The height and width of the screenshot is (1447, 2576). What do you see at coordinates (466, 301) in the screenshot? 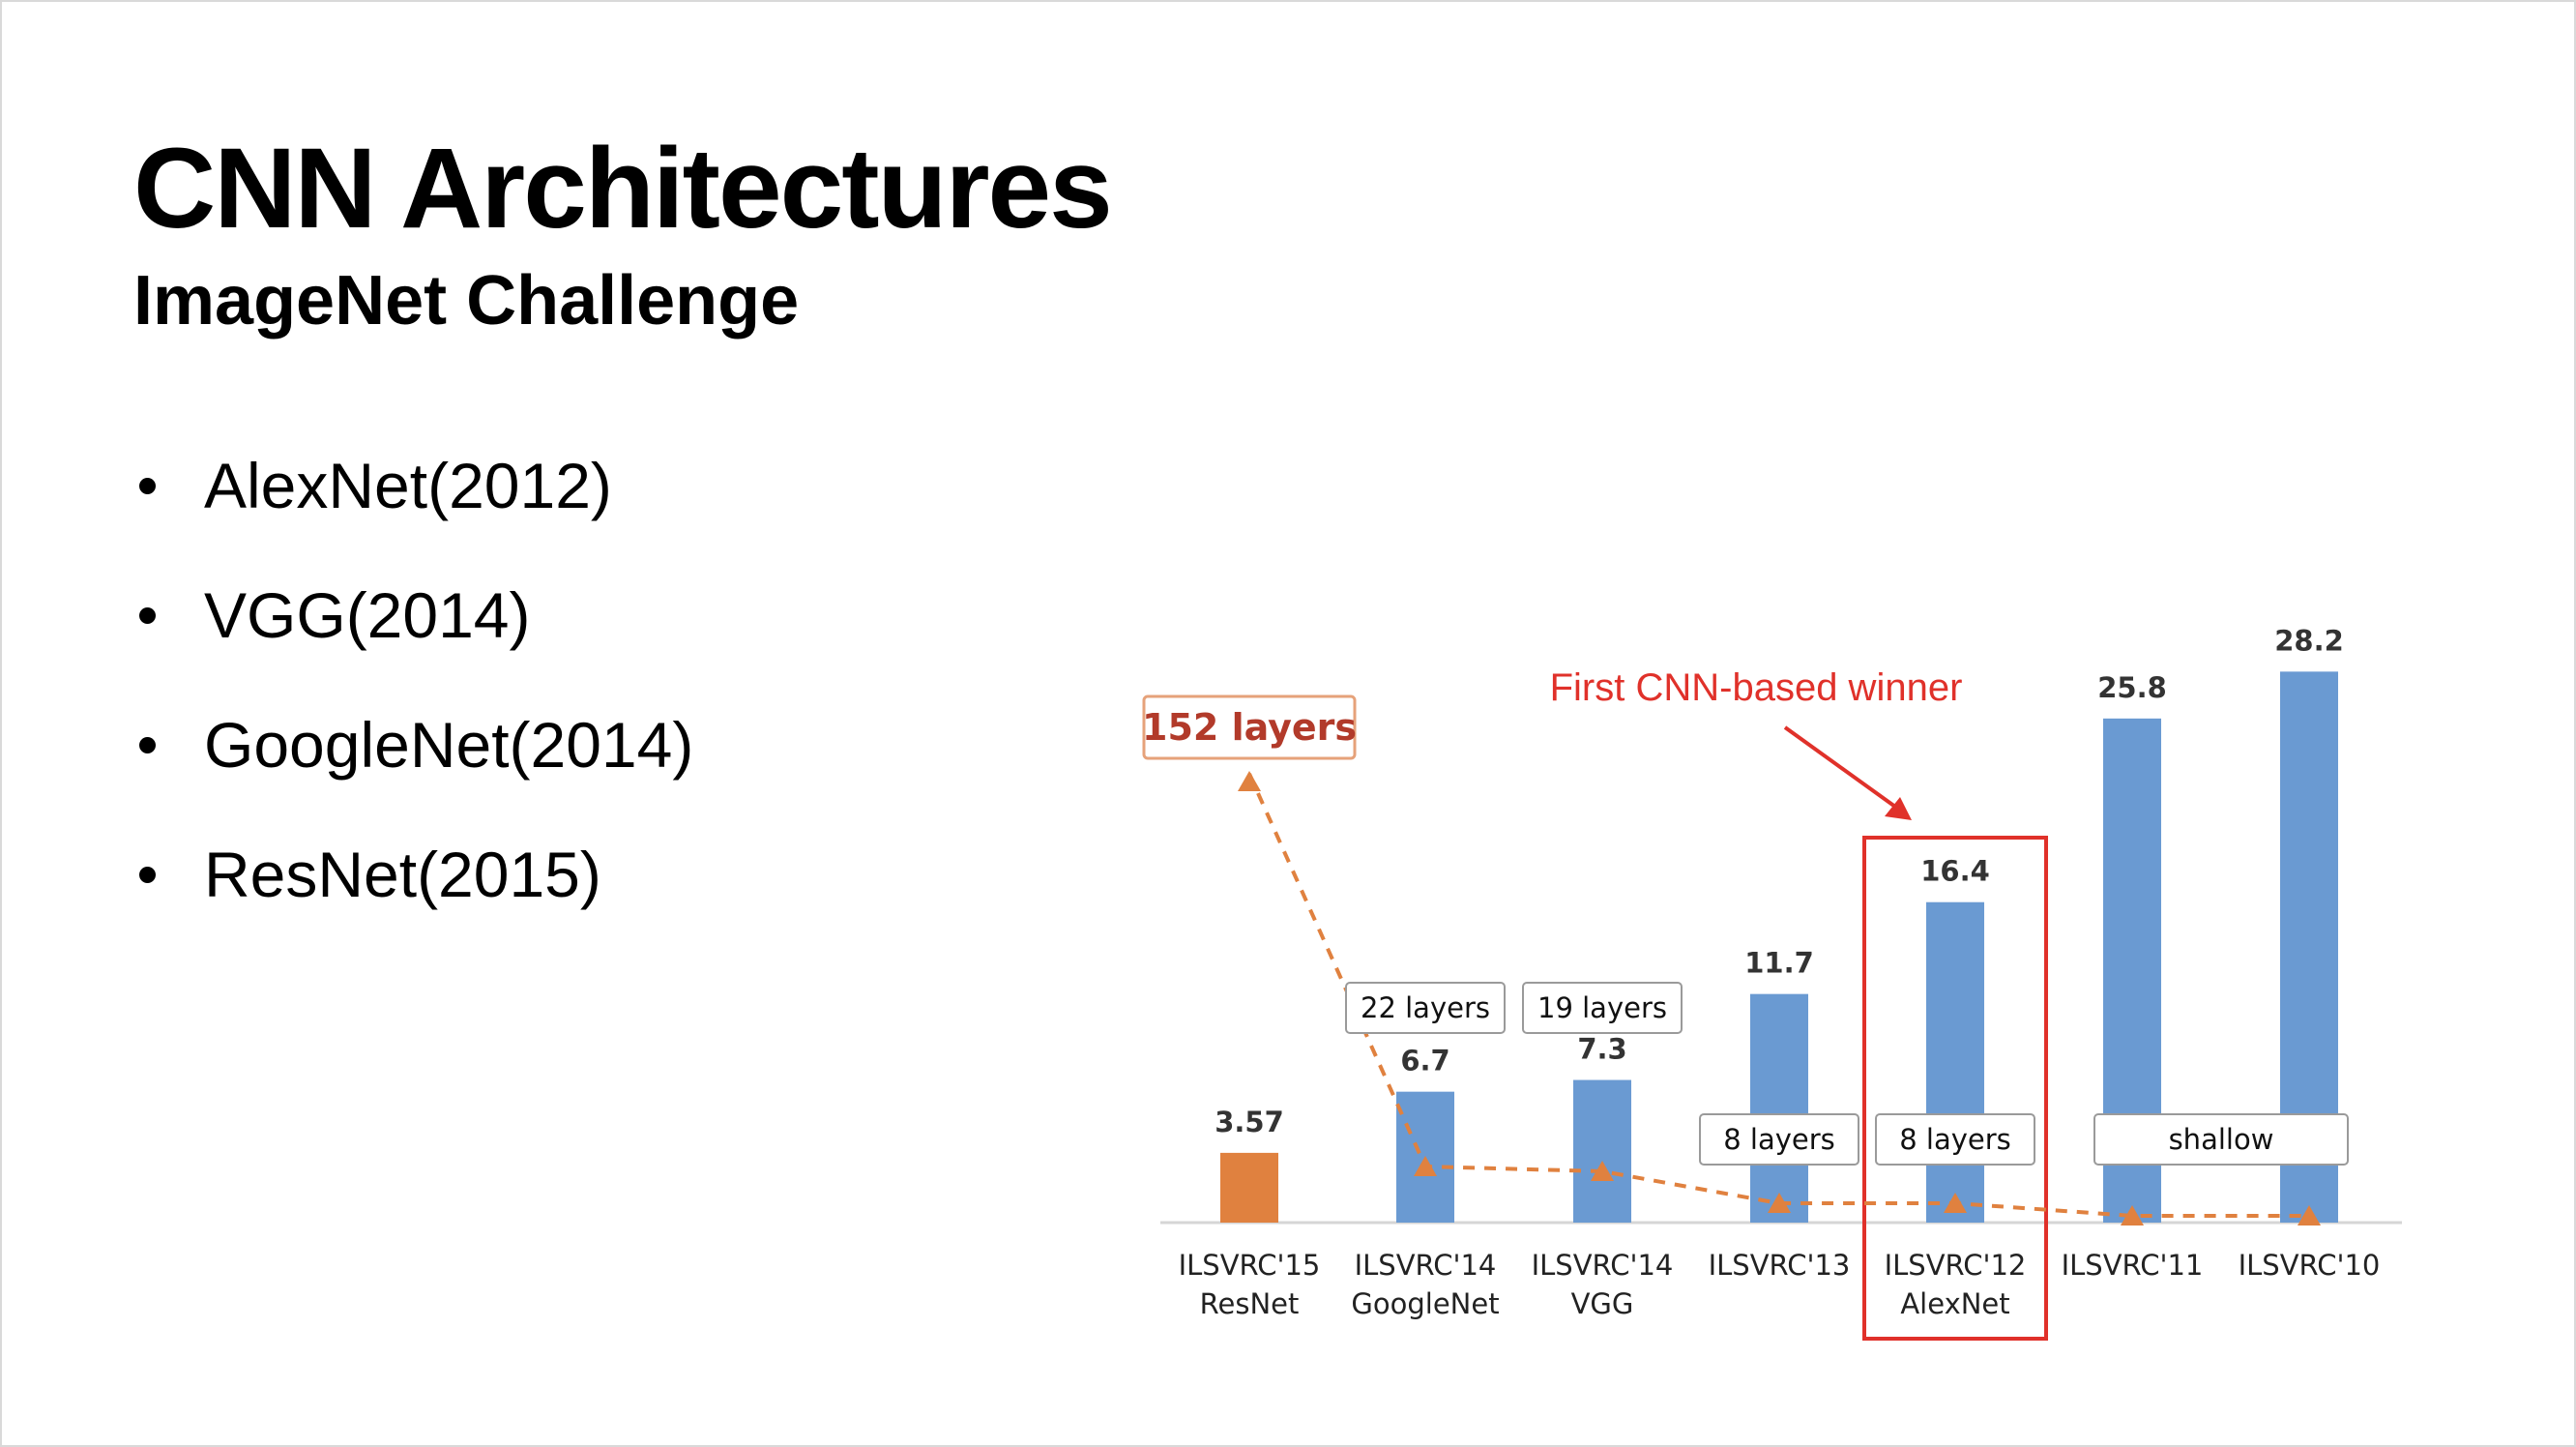
I see `slide-subtitle: ImageNet Challenge` at bounding box center [466, 301].